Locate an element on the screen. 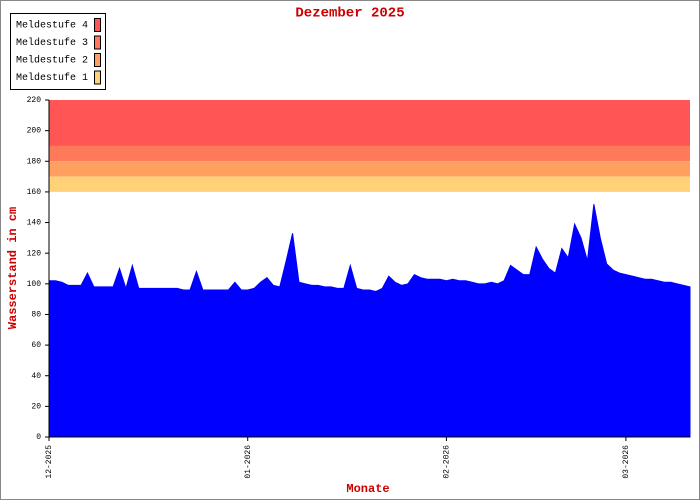  chart-title: Dezember 2025 is located at coordinates (349, 14).